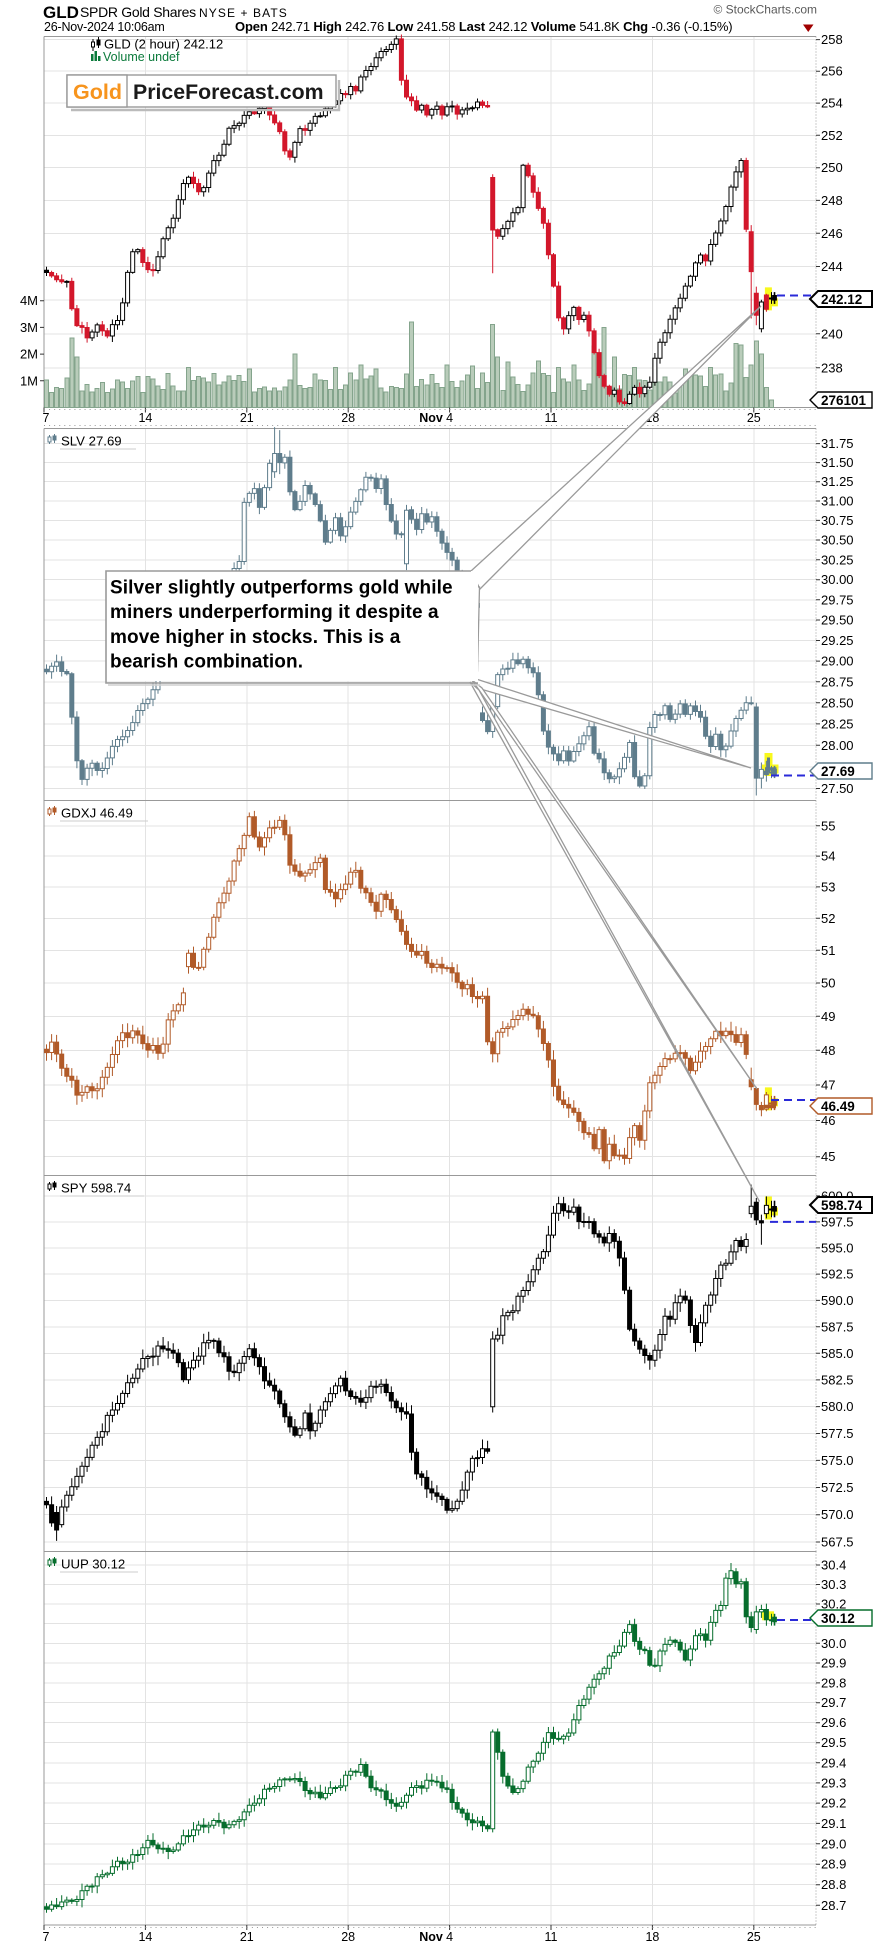  Describe the element at coordinates (833, 1584) in the screenshot. I see `svg-text: 30.3` at that location.